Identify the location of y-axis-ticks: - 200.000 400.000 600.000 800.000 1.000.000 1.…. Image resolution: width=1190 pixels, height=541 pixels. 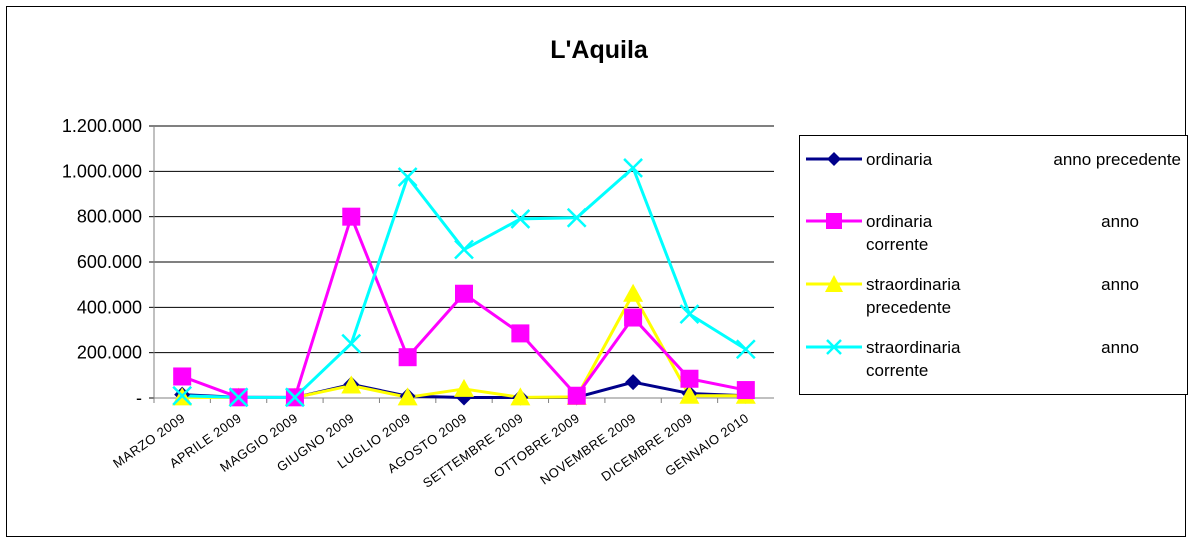
(102, 262).